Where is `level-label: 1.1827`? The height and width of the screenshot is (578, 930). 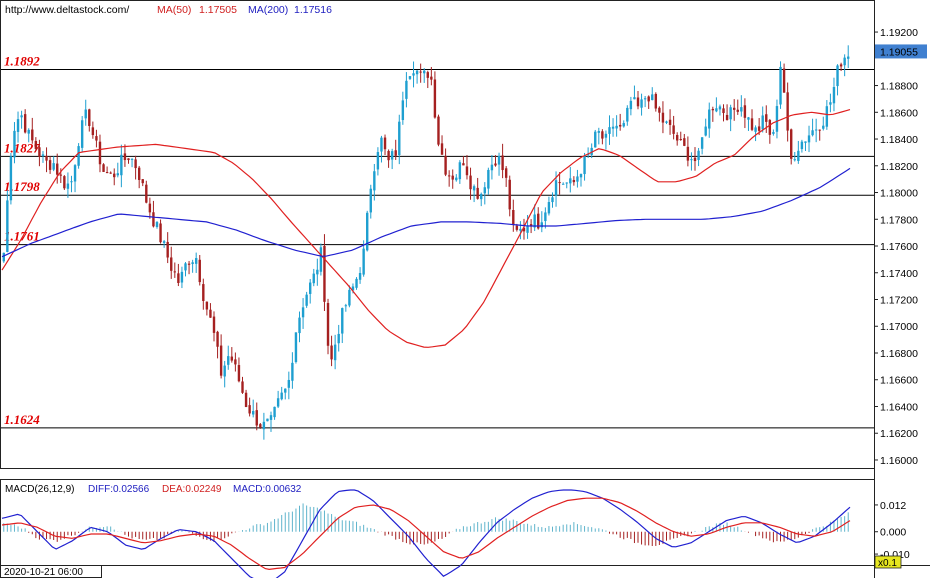 level-label: 1.1827 is located at coordinates (22, 147).